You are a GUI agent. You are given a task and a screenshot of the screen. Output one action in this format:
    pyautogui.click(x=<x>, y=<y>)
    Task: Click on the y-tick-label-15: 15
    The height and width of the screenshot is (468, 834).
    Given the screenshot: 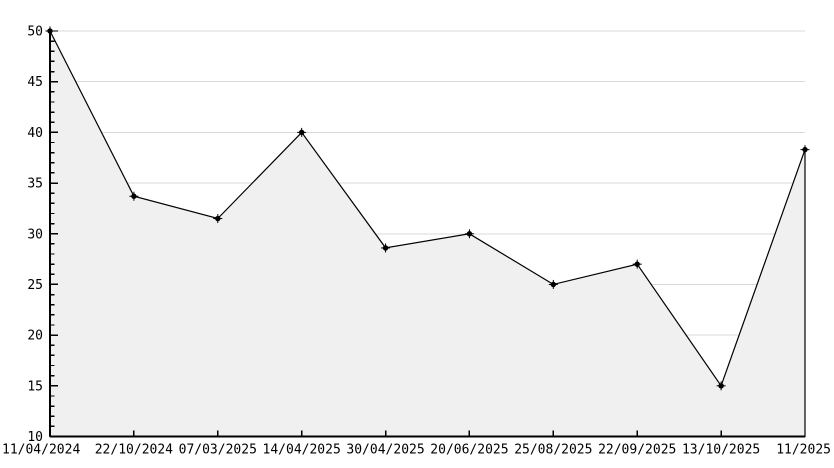 What is the action you would take?
    pyautogui.click(x=35, y=386)
    